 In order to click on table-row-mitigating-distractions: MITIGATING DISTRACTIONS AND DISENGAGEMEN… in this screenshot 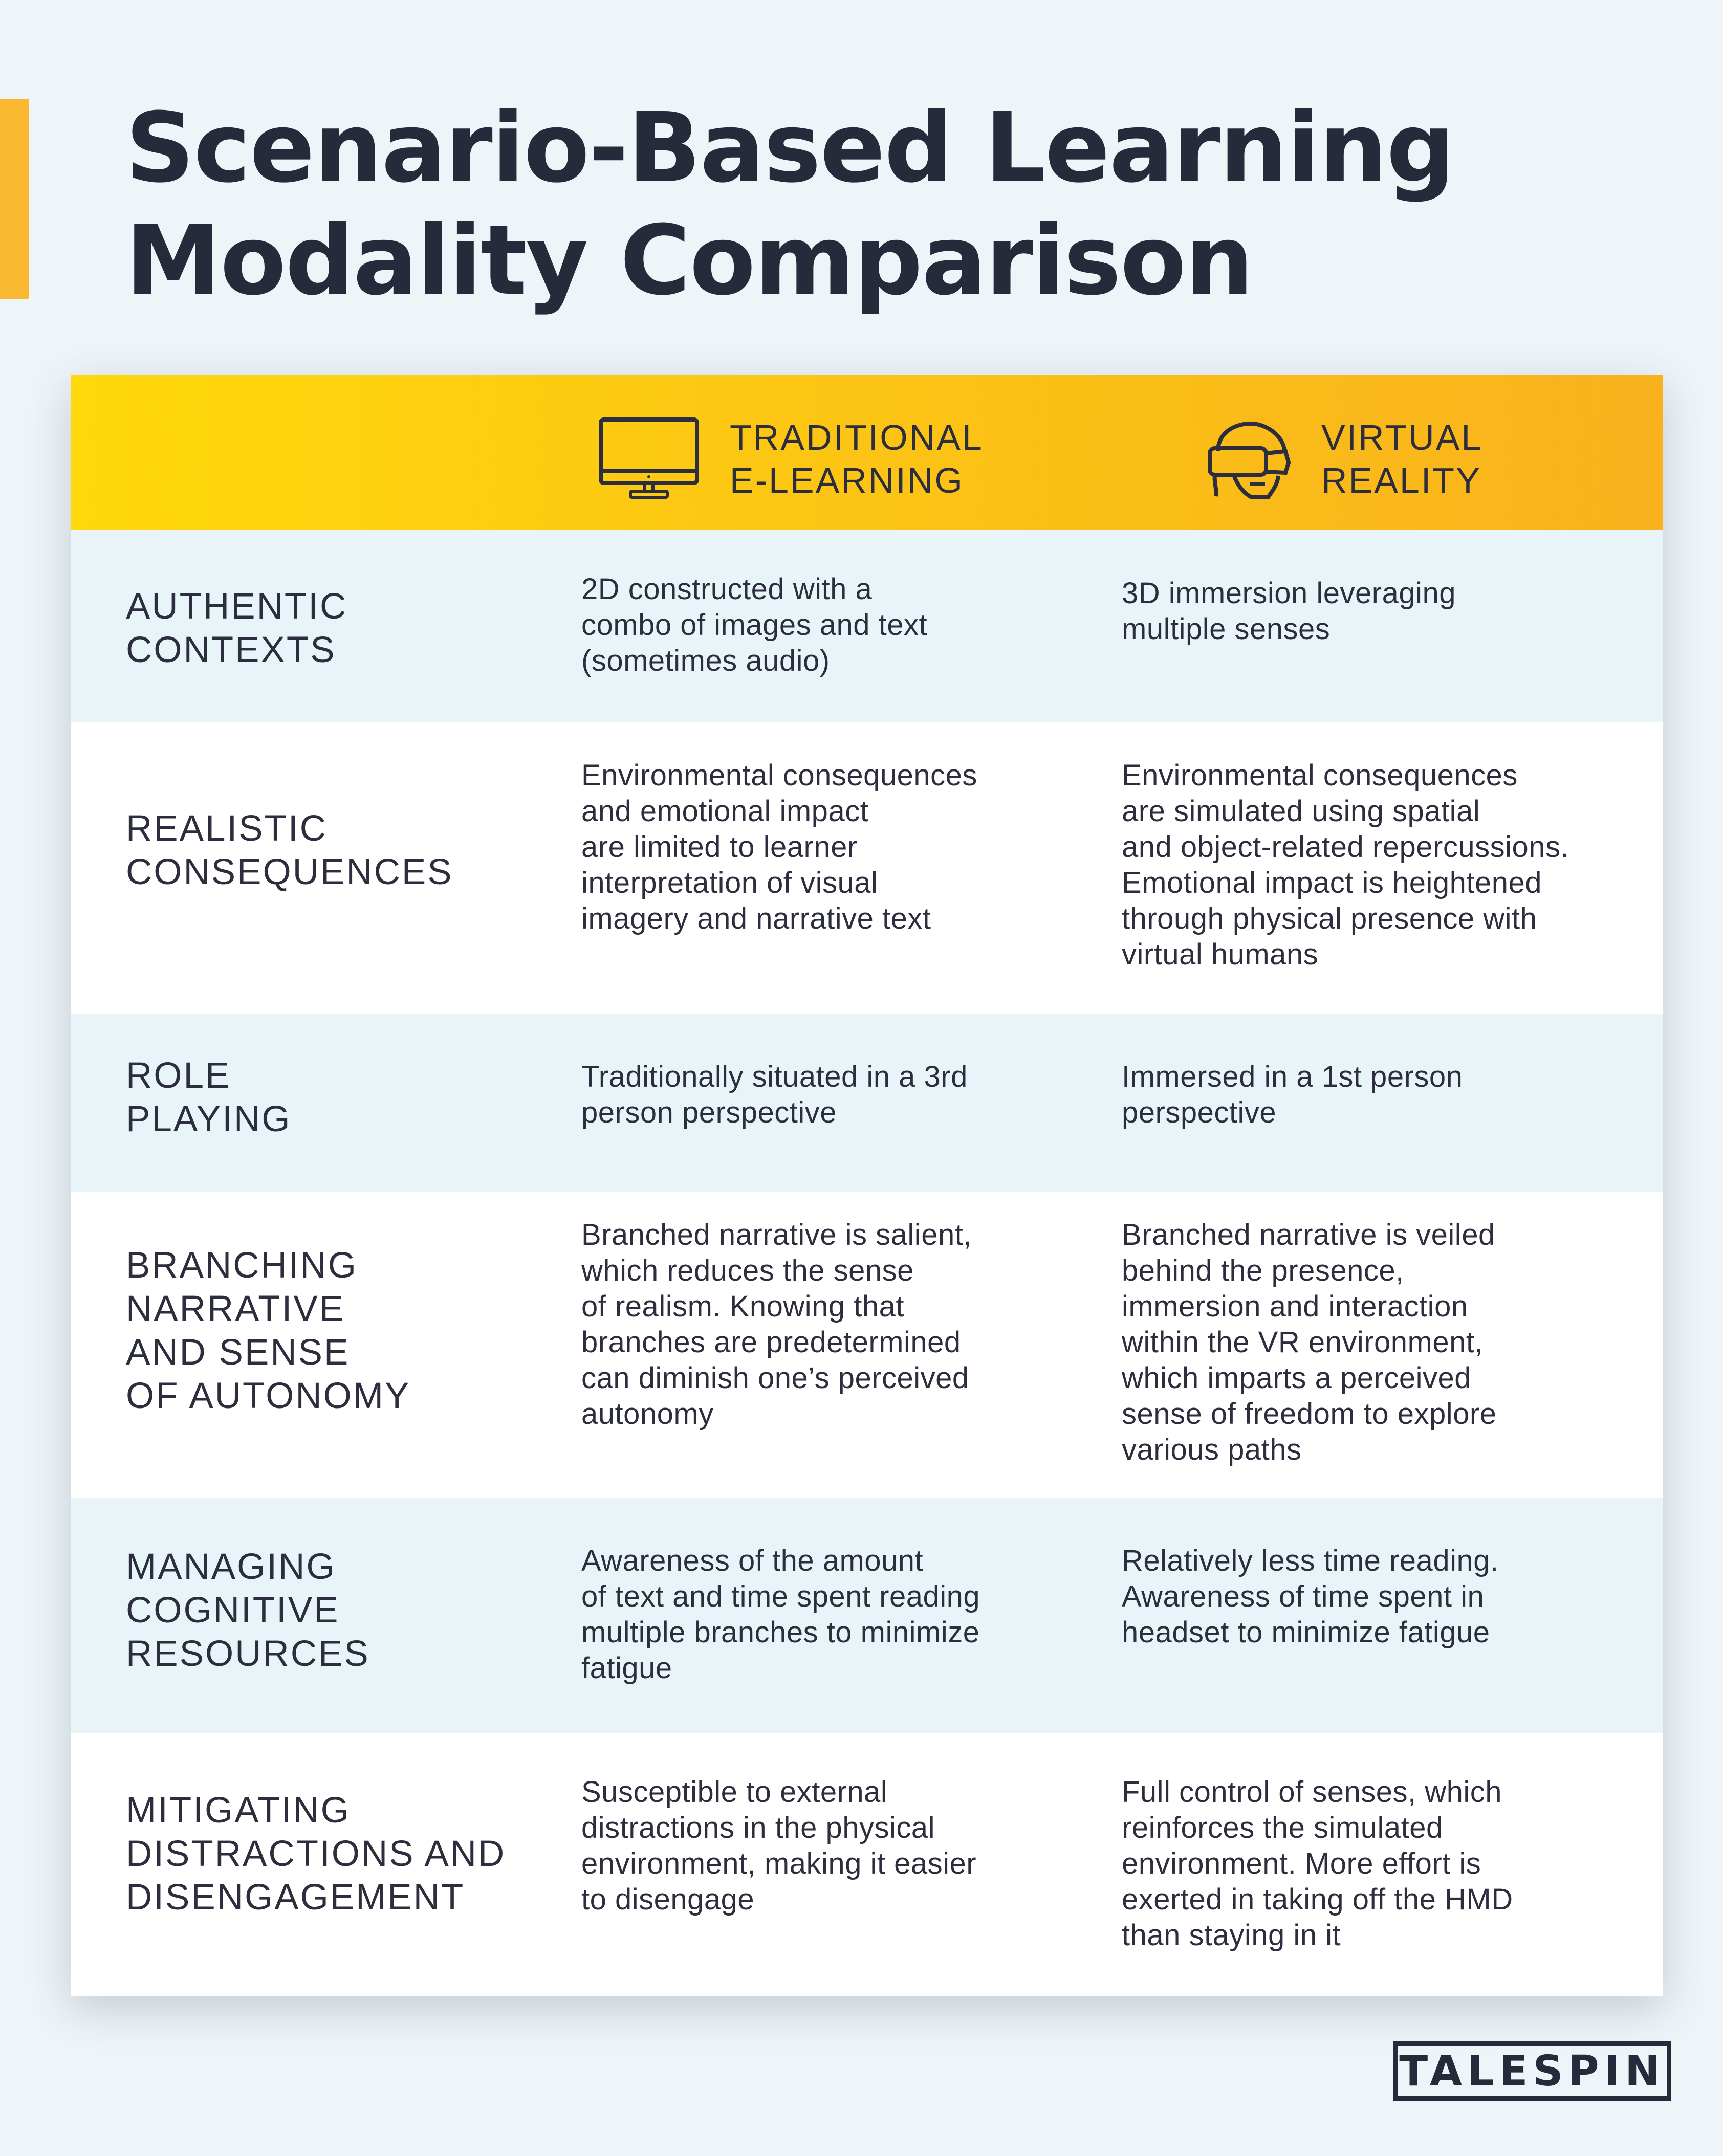, I will do `click(867, 1864)`.